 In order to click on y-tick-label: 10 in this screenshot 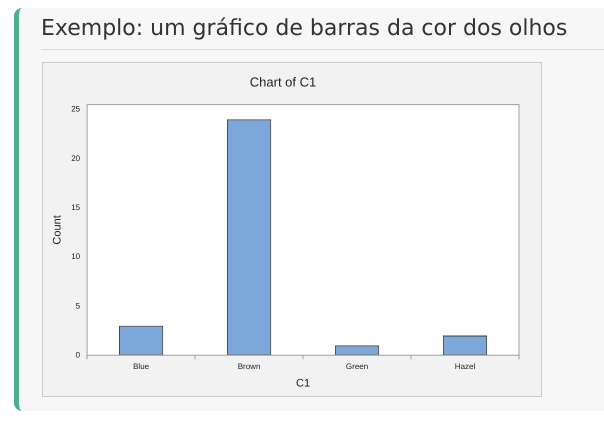, I will do `click(76, 257)`.